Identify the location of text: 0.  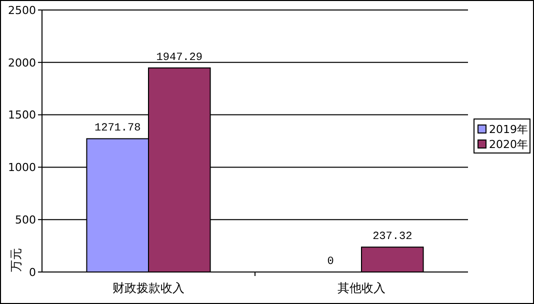
(330, 262).